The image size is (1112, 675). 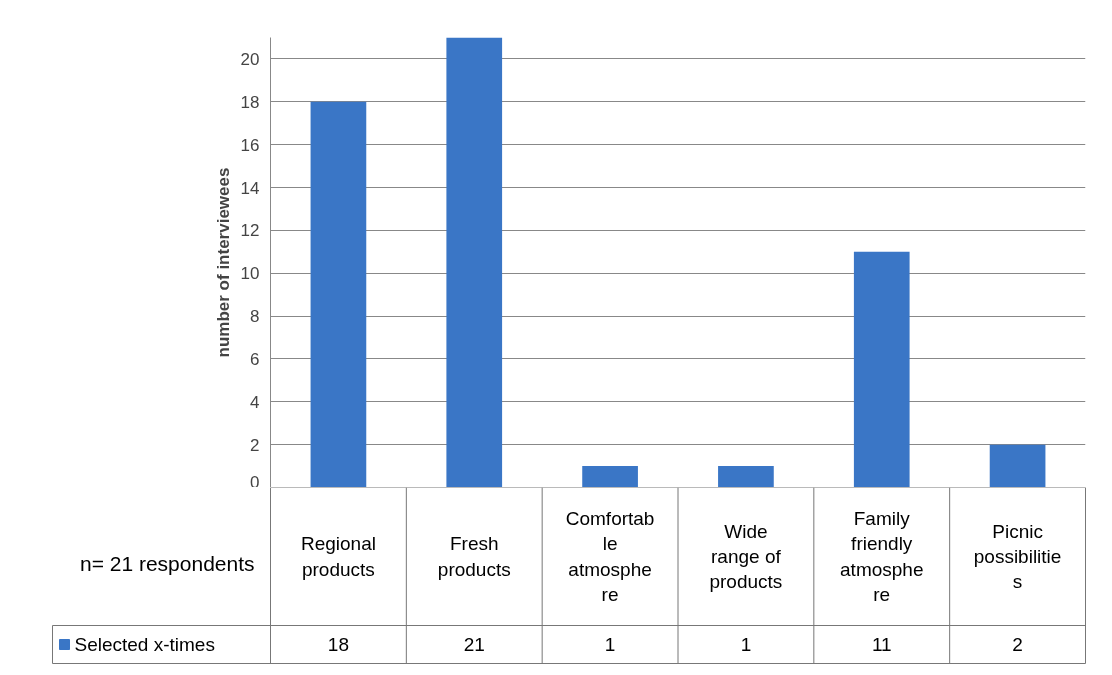 What do you see at coordinates (474, 644) in the screenshot?
I see `data-label: 21` at bounding box center [474, 644].